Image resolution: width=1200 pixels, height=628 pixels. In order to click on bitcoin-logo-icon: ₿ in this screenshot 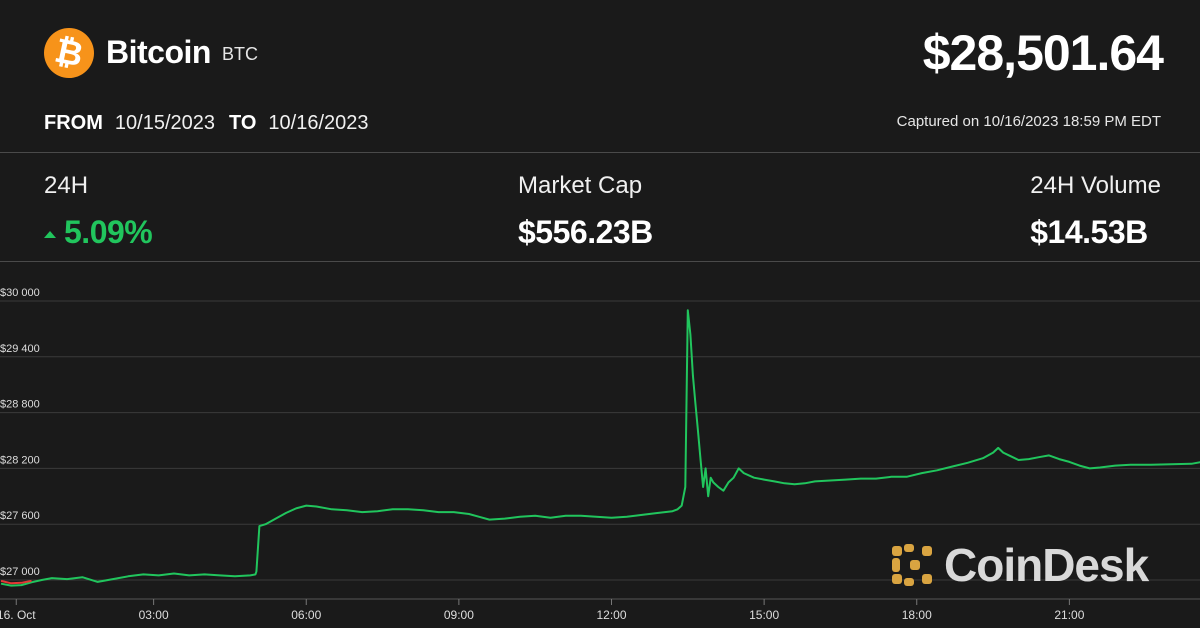, I will do `click(69, 53)`.